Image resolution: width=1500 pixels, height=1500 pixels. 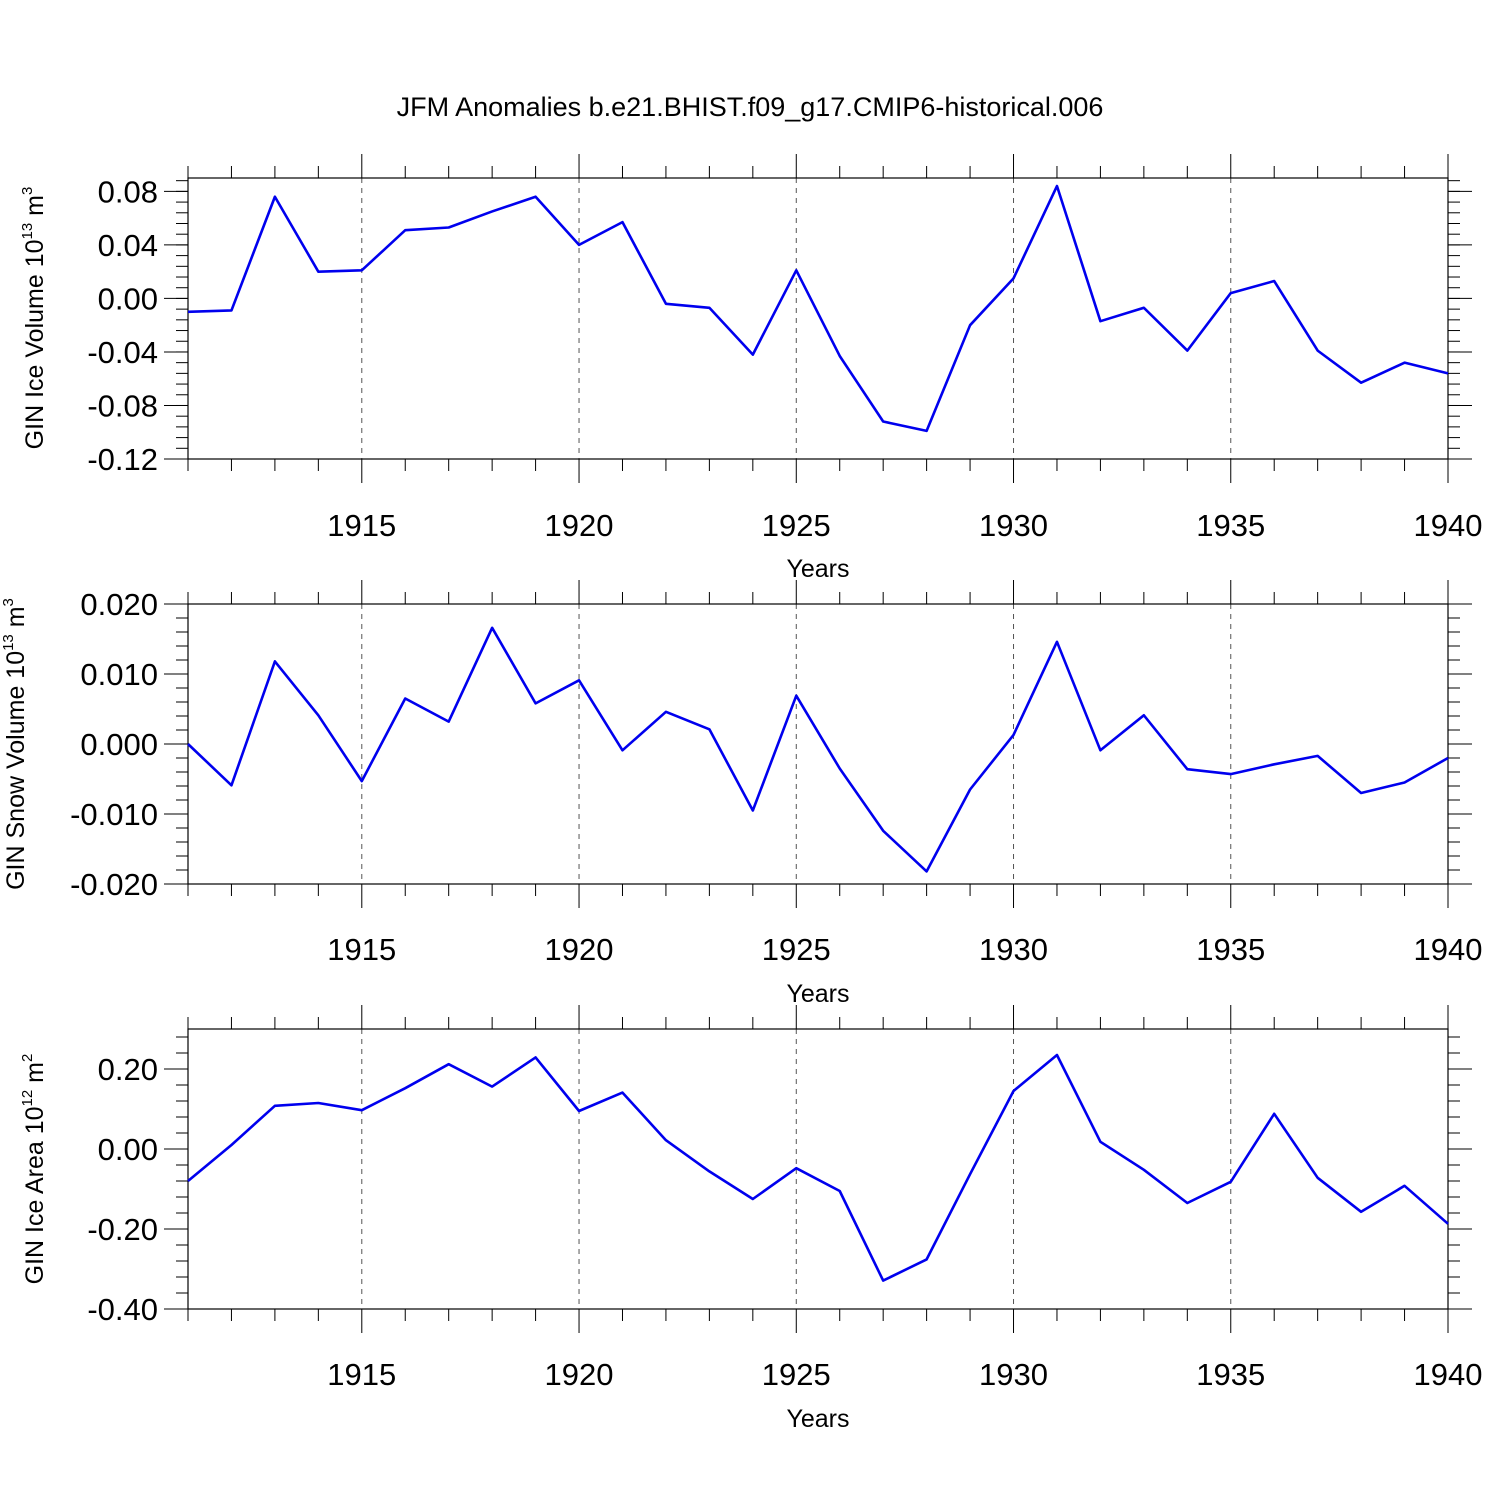 I want to click on y-label-unit-exponent: 2, so click(x=27, y=1058).